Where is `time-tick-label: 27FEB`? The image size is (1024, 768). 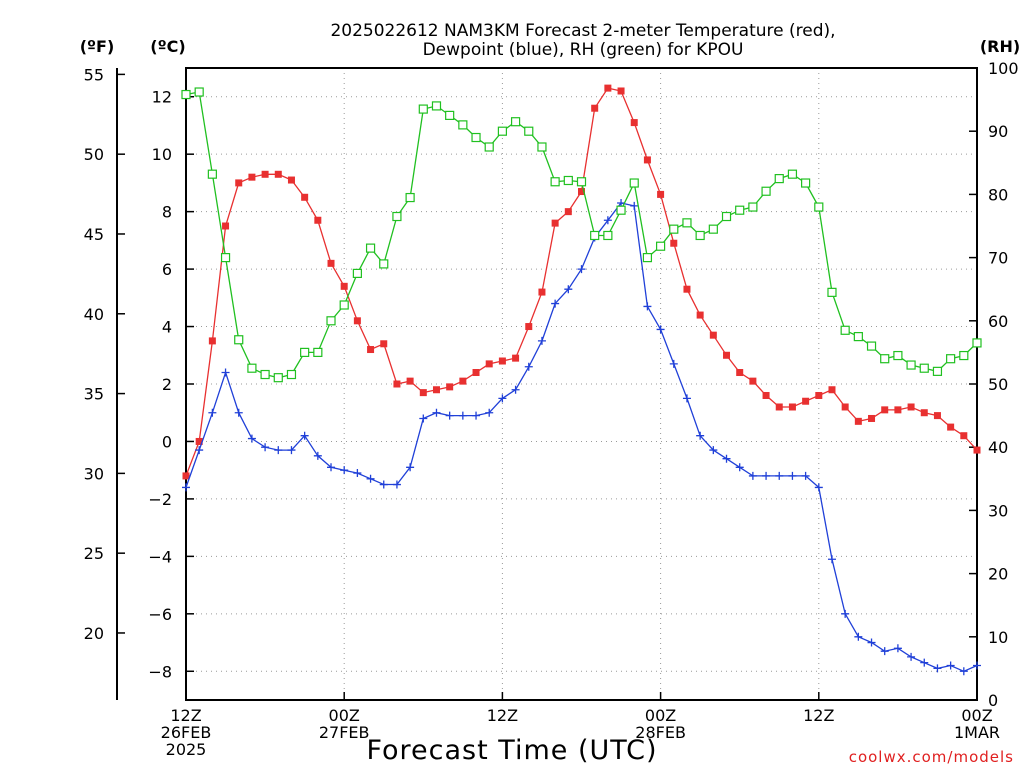 time-tick-label: 27FEB is located at coordinates (344, 732).